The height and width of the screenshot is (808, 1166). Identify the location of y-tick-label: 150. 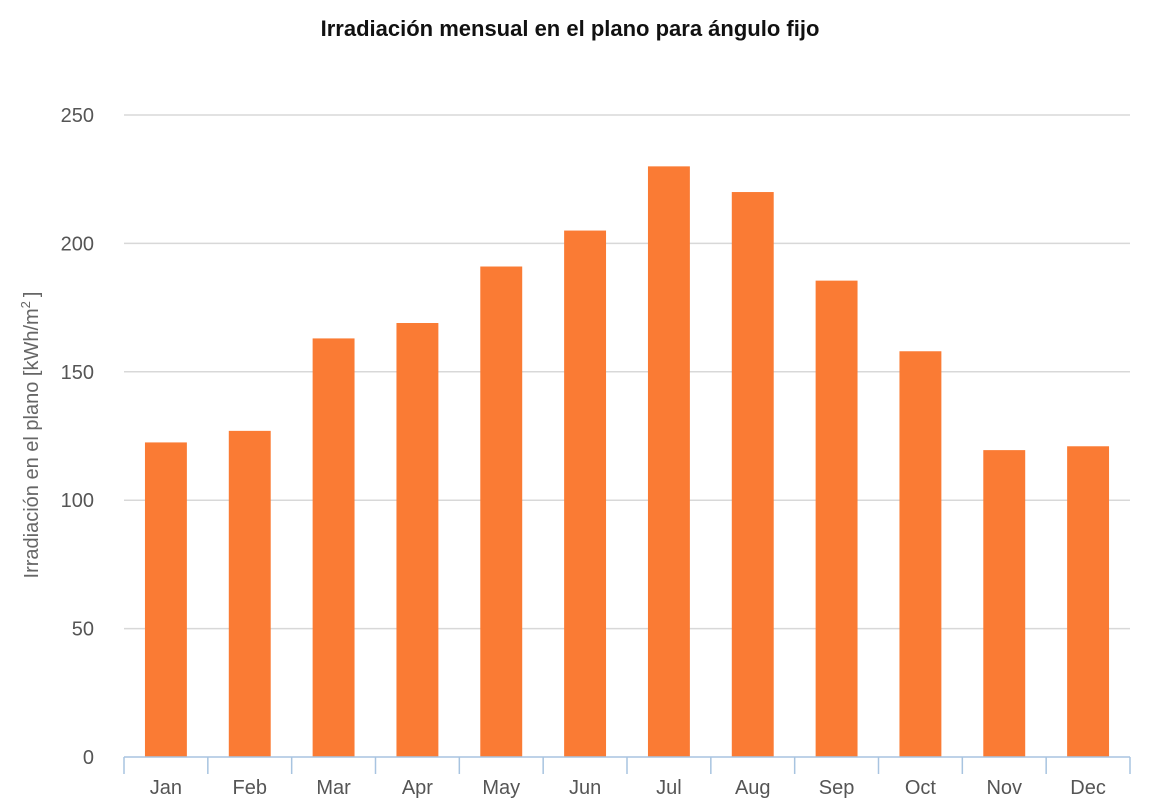
(77, 373).